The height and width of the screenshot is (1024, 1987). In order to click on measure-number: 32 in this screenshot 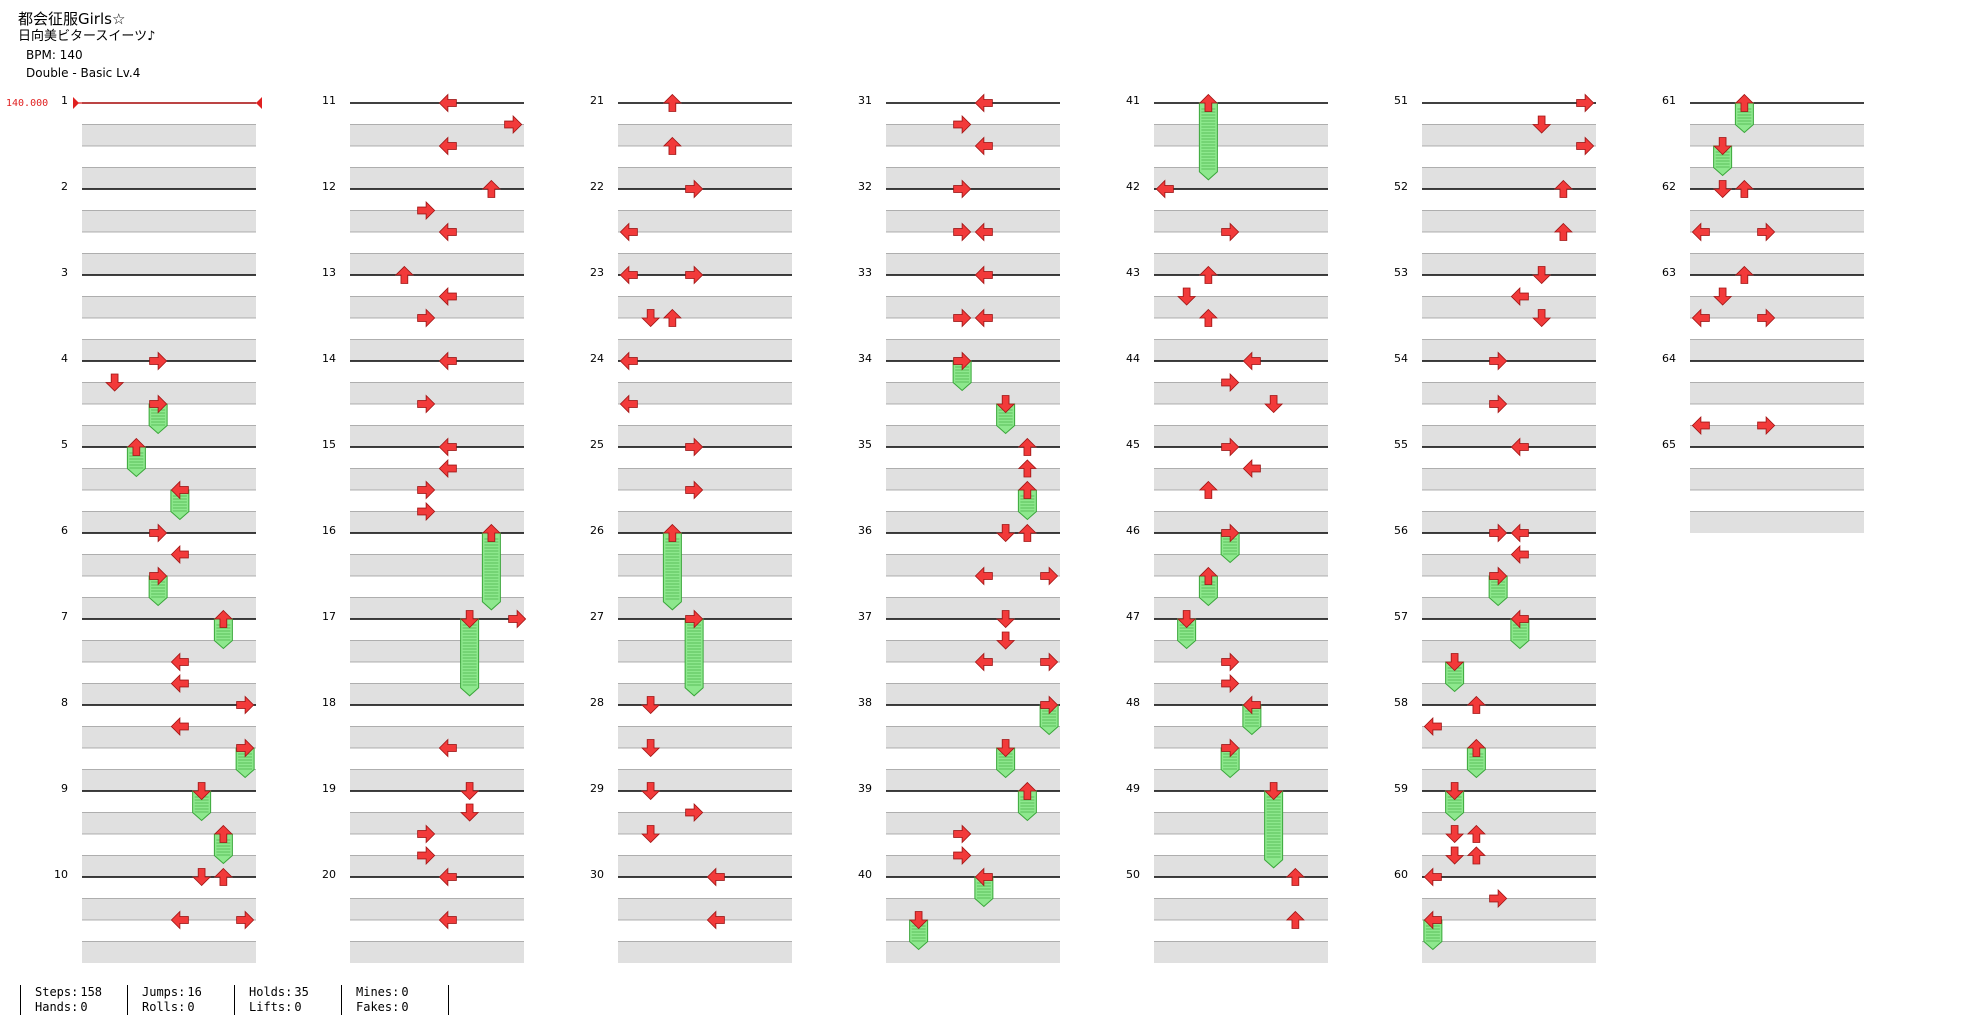, I will do `click(865, 186)`.